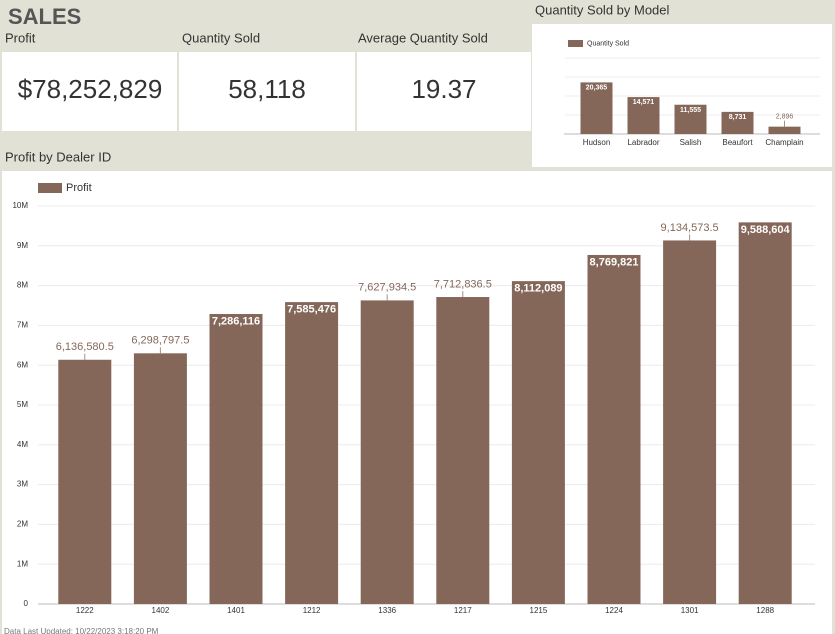 The width and height of the screenshot is (835, 634). What do you see at coordinates (85, 347) in the screenshot?
I see `value-label: 6,136,580.5` at bounding box center [85, 347].